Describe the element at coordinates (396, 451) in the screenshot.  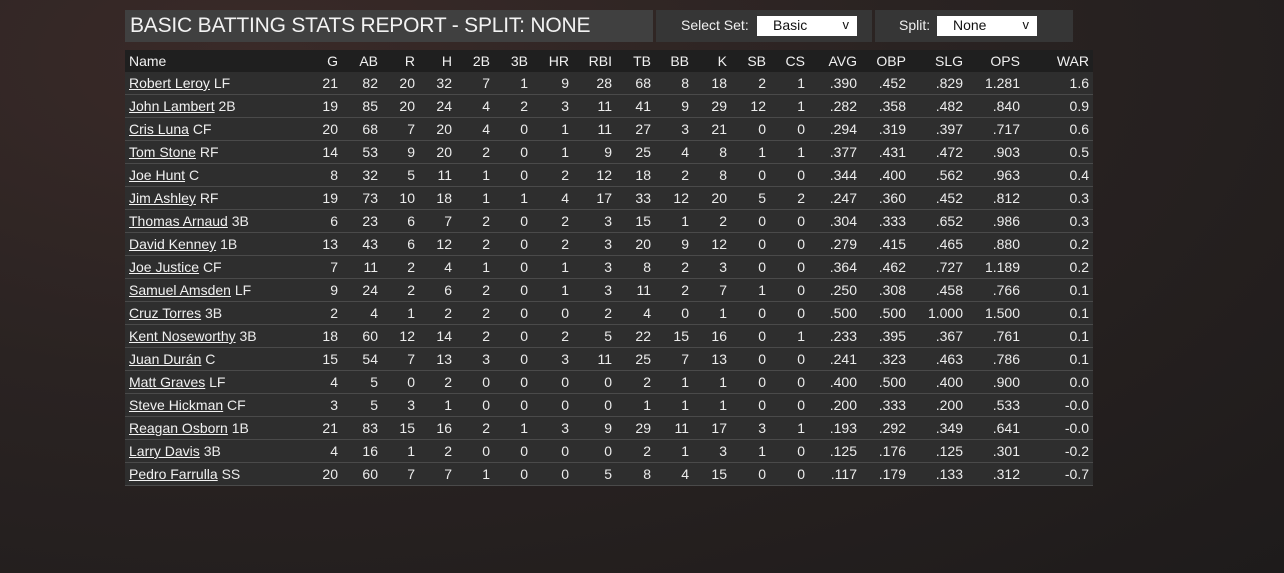
I see `stat-r: 1` at that location.